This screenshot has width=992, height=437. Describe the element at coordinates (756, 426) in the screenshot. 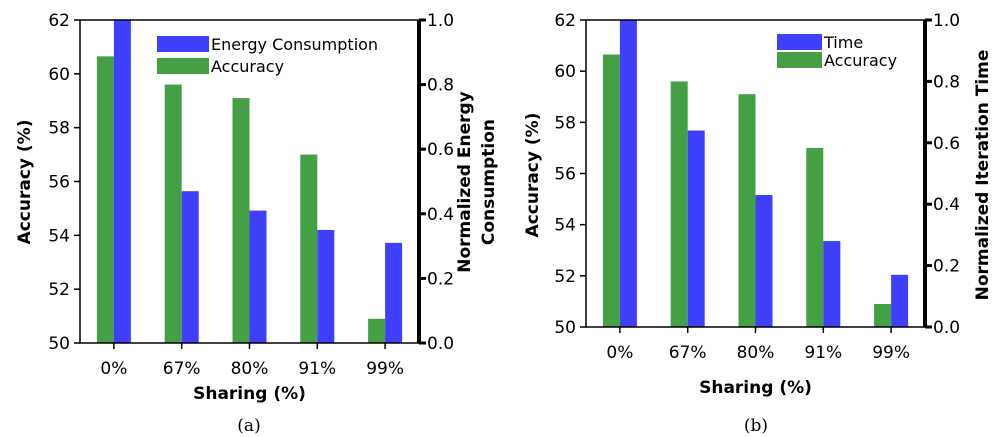

I see `figure-caption: (b)` at that location.